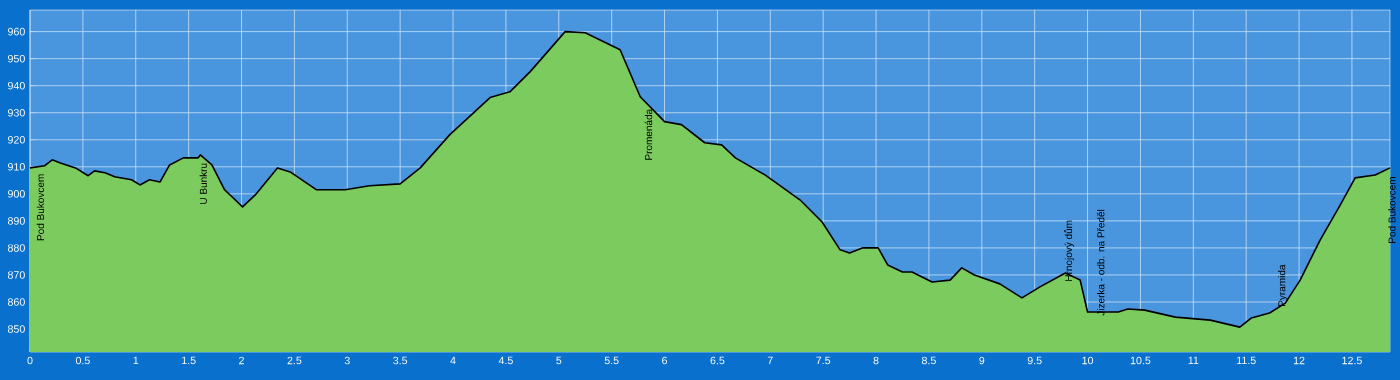 Image resolution: width=1400 pixels, height=380 pixels. Describe the element at coordinates (16, 85) in the screenshot. I see `y-tick-label: 940` at that location.